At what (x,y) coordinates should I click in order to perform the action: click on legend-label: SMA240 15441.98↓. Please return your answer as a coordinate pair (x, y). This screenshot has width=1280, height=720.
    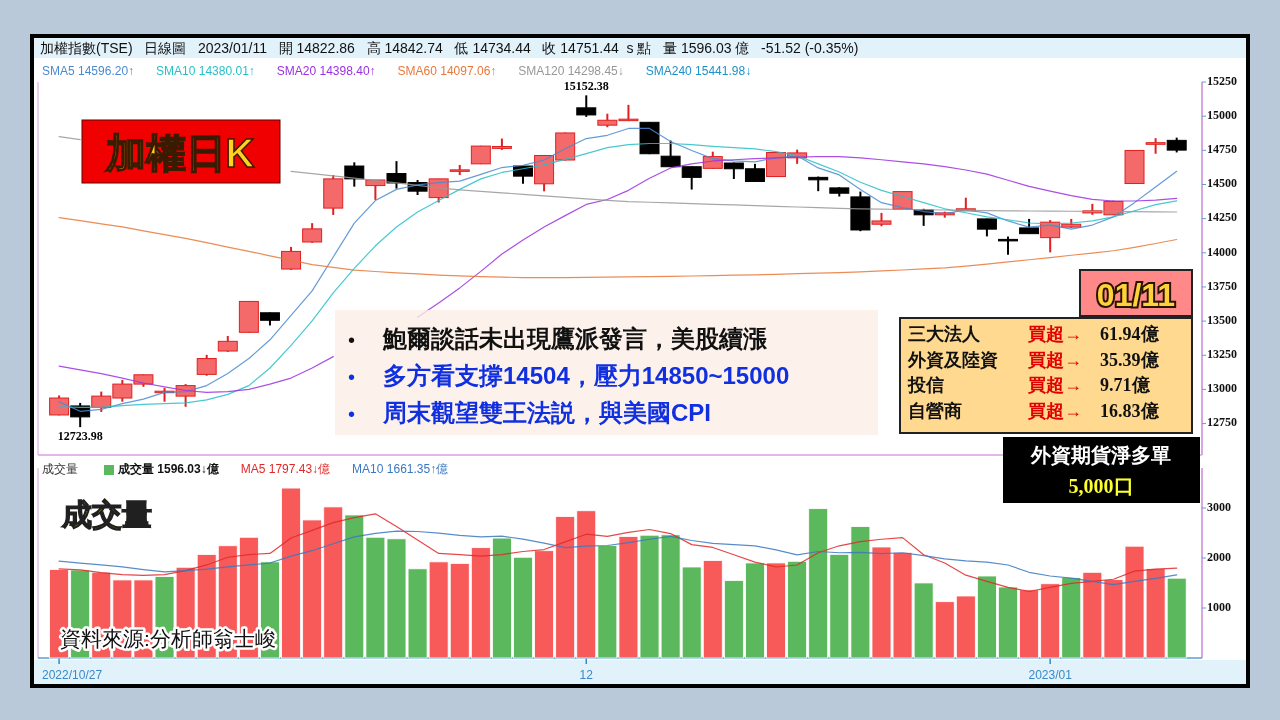
    Looking at the image, I should click on (698, 71).